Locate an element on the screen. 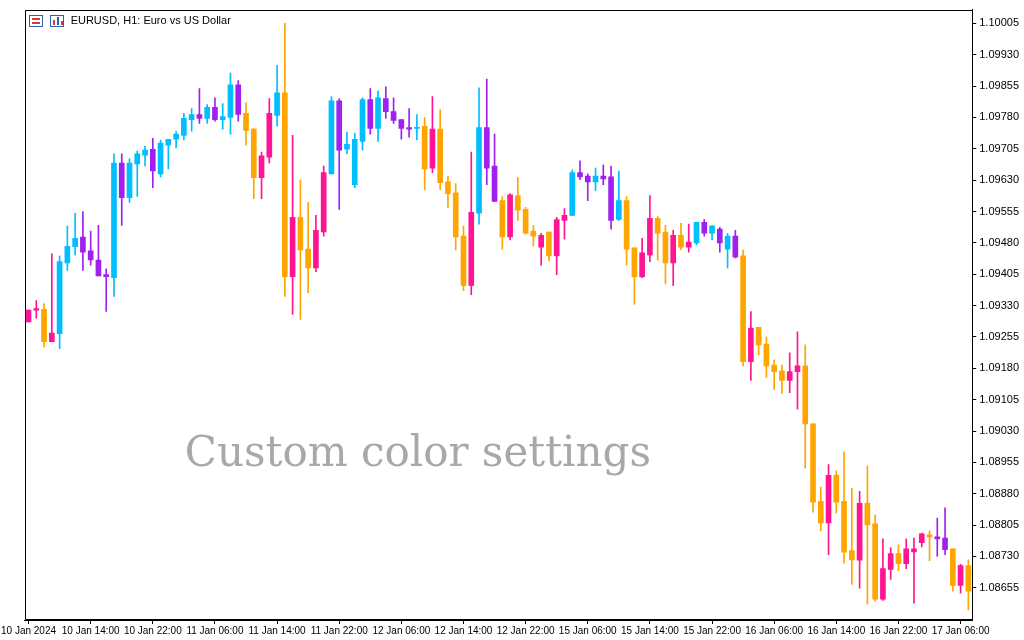 The height and width of the screenshot is (640, 1024). x-tick-label: 16 Jan 22:00 is located at coordinates (898, 630).